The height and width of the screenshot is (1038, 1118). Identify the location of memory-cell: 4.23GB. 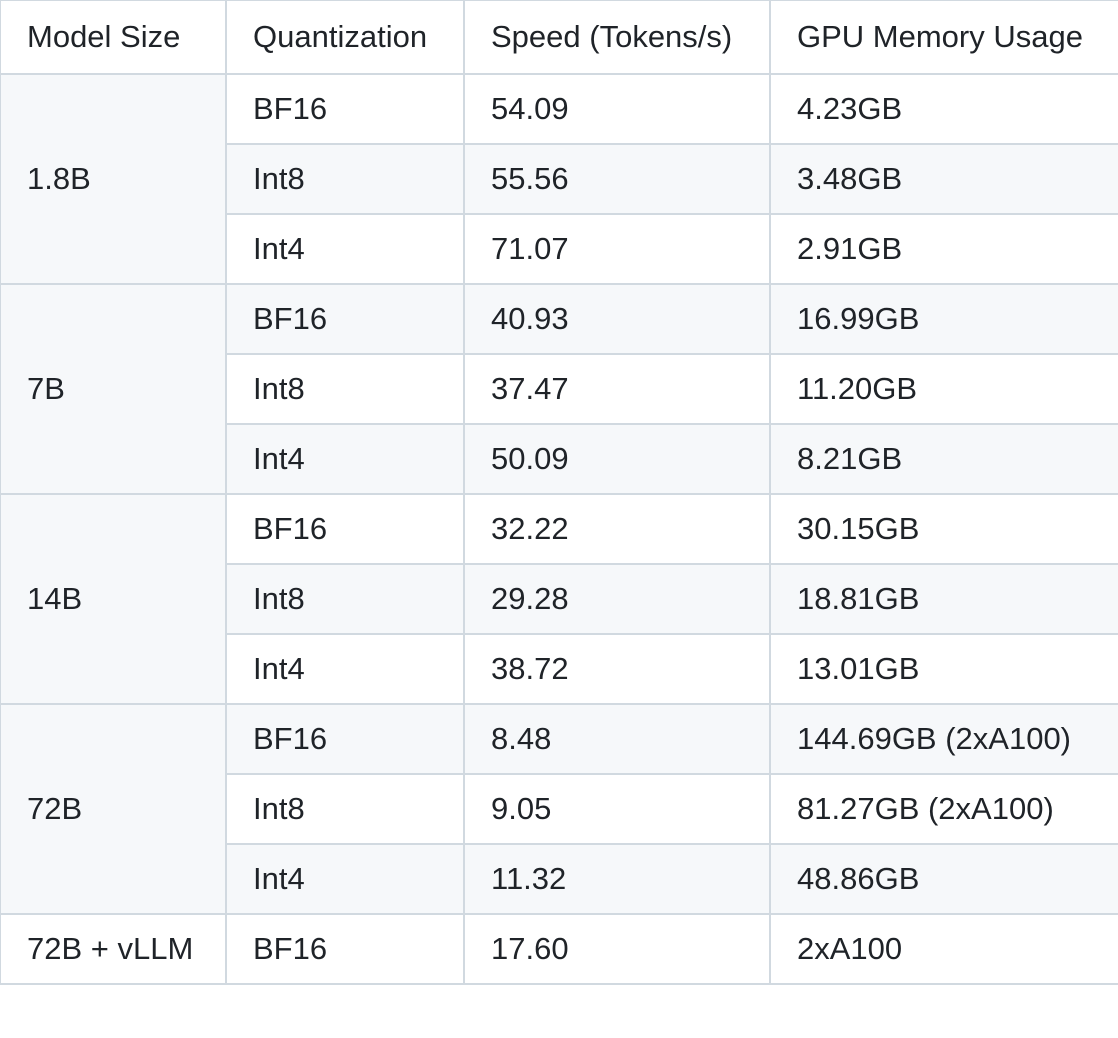
(943, 109).